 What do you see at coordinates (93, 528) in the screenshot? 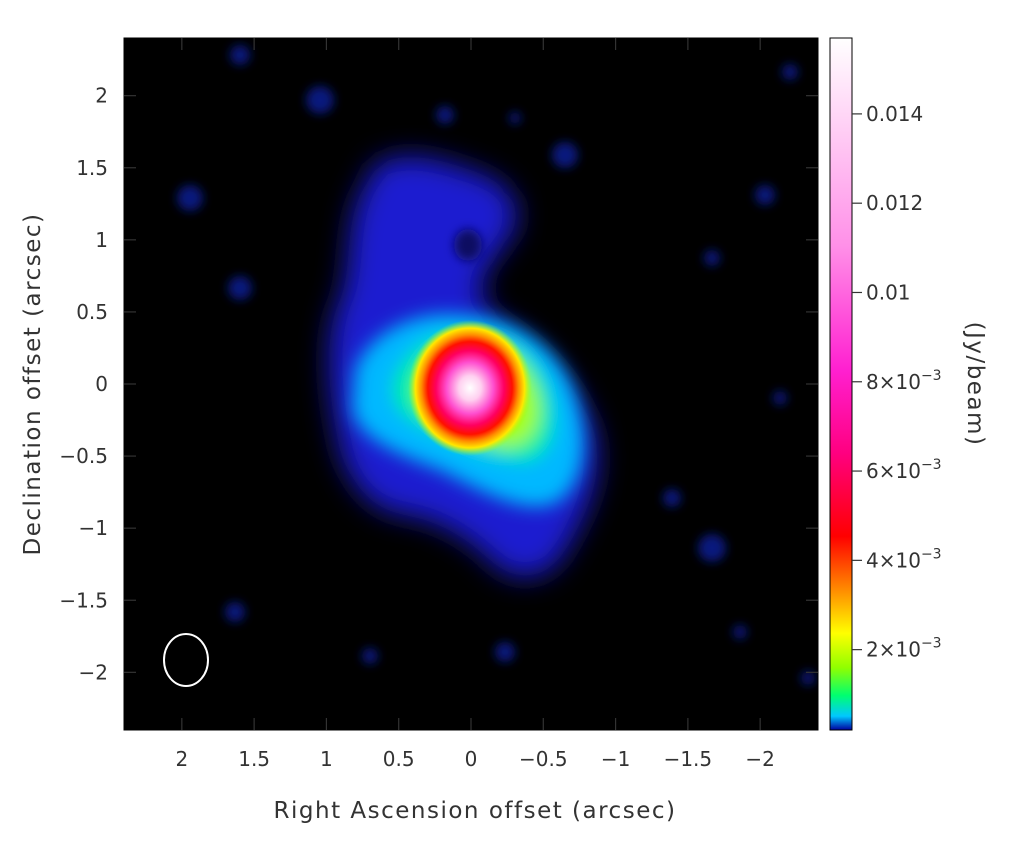
I see `y-tick-label: −1` at bounding box center [93, 528].